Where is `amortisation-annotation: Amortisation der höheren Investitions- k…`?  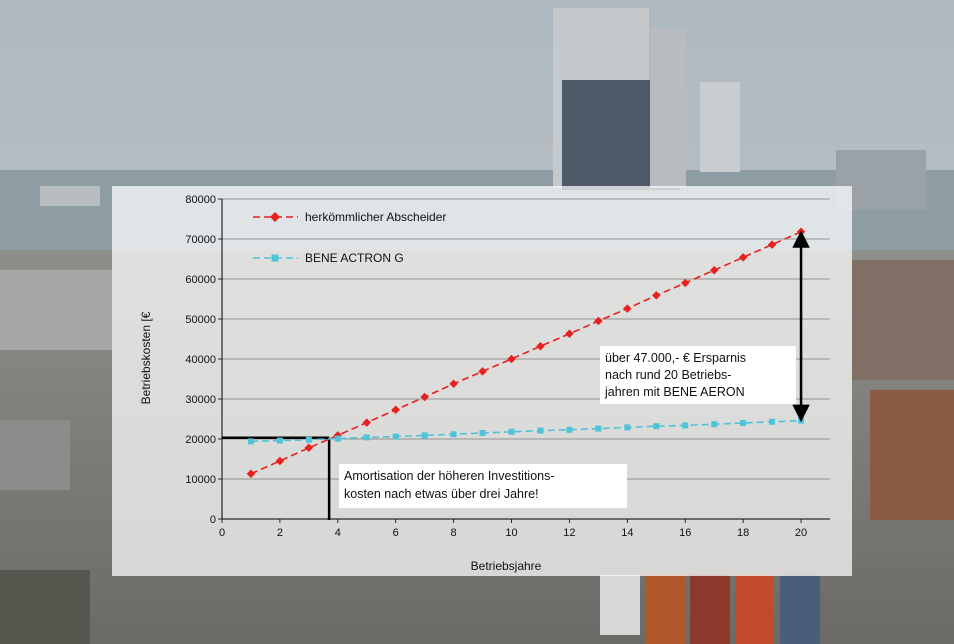 amortisation-annotation: Amortisation der höheren Investitions- k… is located at coordinates (483, 486).